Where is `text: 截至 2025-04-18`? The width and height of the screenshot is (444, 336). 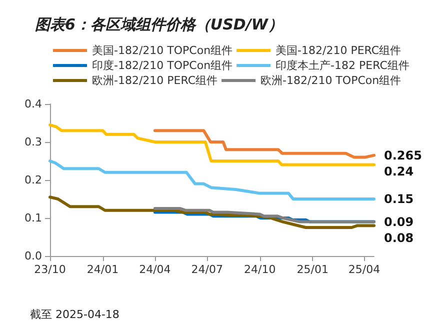
text: 截至 2025-04-18 is located at coordinates (75, 314).